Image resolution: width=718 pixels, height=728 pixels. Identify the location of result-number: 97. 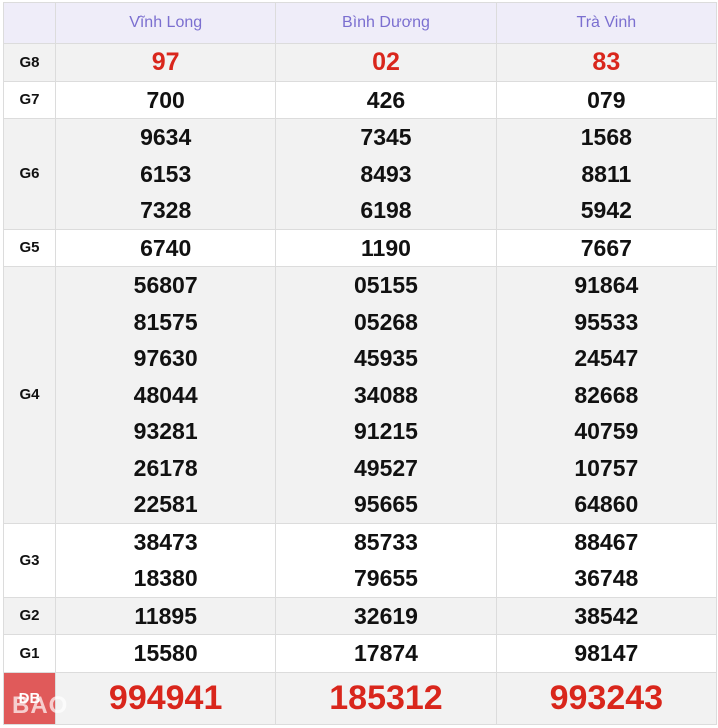
(165, 62).